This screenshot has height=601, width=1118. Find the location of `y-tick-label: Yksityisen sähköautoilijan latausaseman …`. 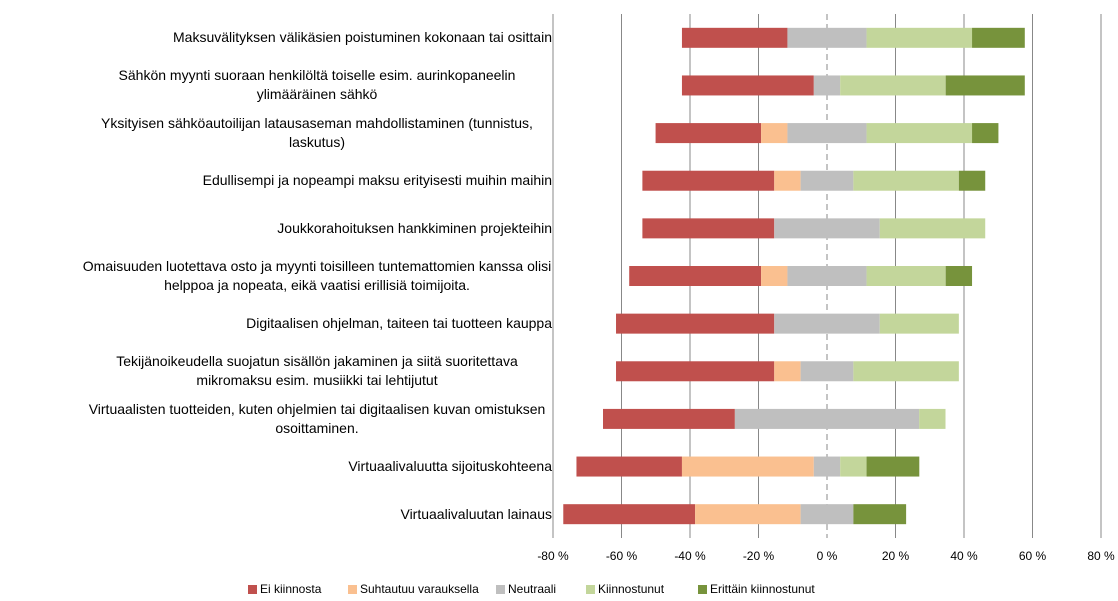

y-tick-label: Yksityisen sähköautoilijan latausaseman … is located at coordinates (317, 133).